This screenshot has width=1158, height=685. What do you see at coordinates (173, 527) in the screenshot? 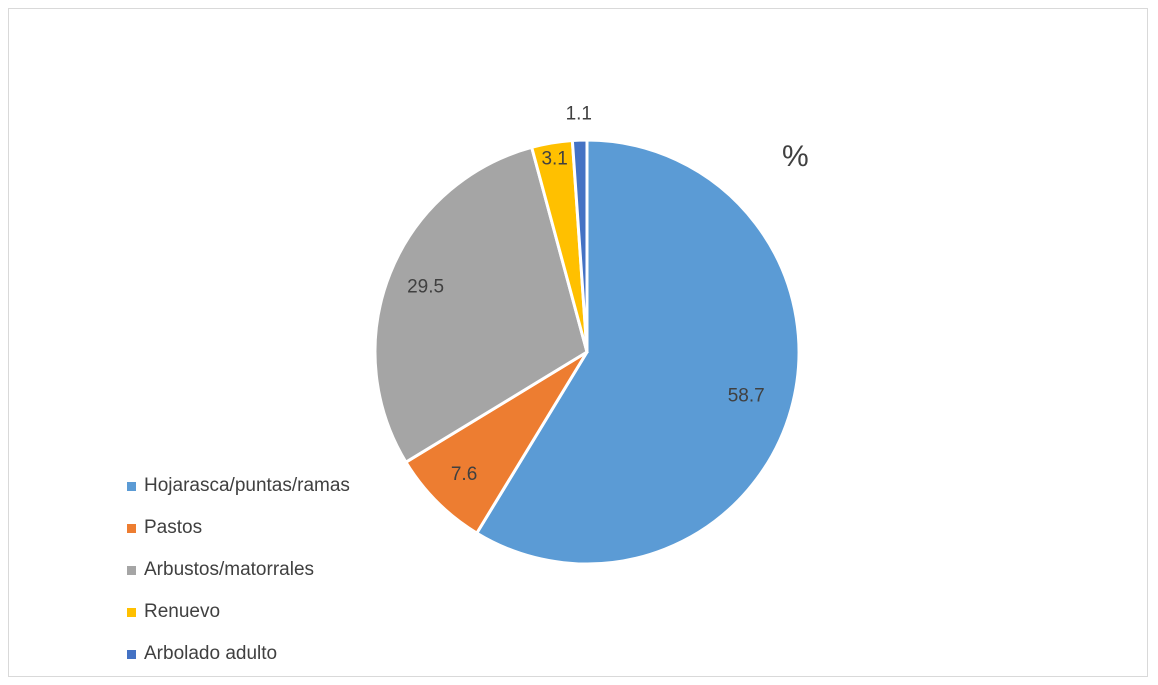
I see `legend-label: Pastos` at bounding box center [173, 527].